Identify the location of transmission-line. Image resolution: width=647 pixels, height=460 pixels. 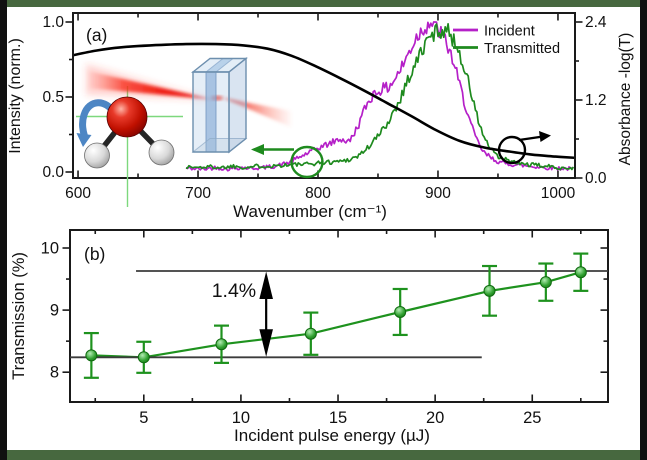
(336, 315).